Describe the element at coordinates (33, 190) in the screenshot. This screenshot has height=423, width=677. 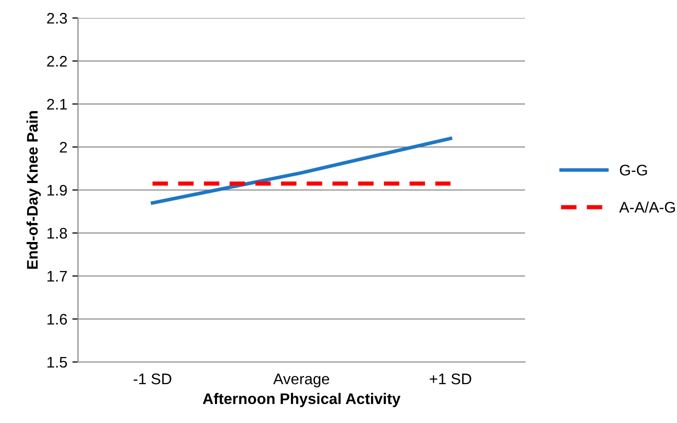
I see `y-axis-title: End-of-Day Knee Pain` at that location.